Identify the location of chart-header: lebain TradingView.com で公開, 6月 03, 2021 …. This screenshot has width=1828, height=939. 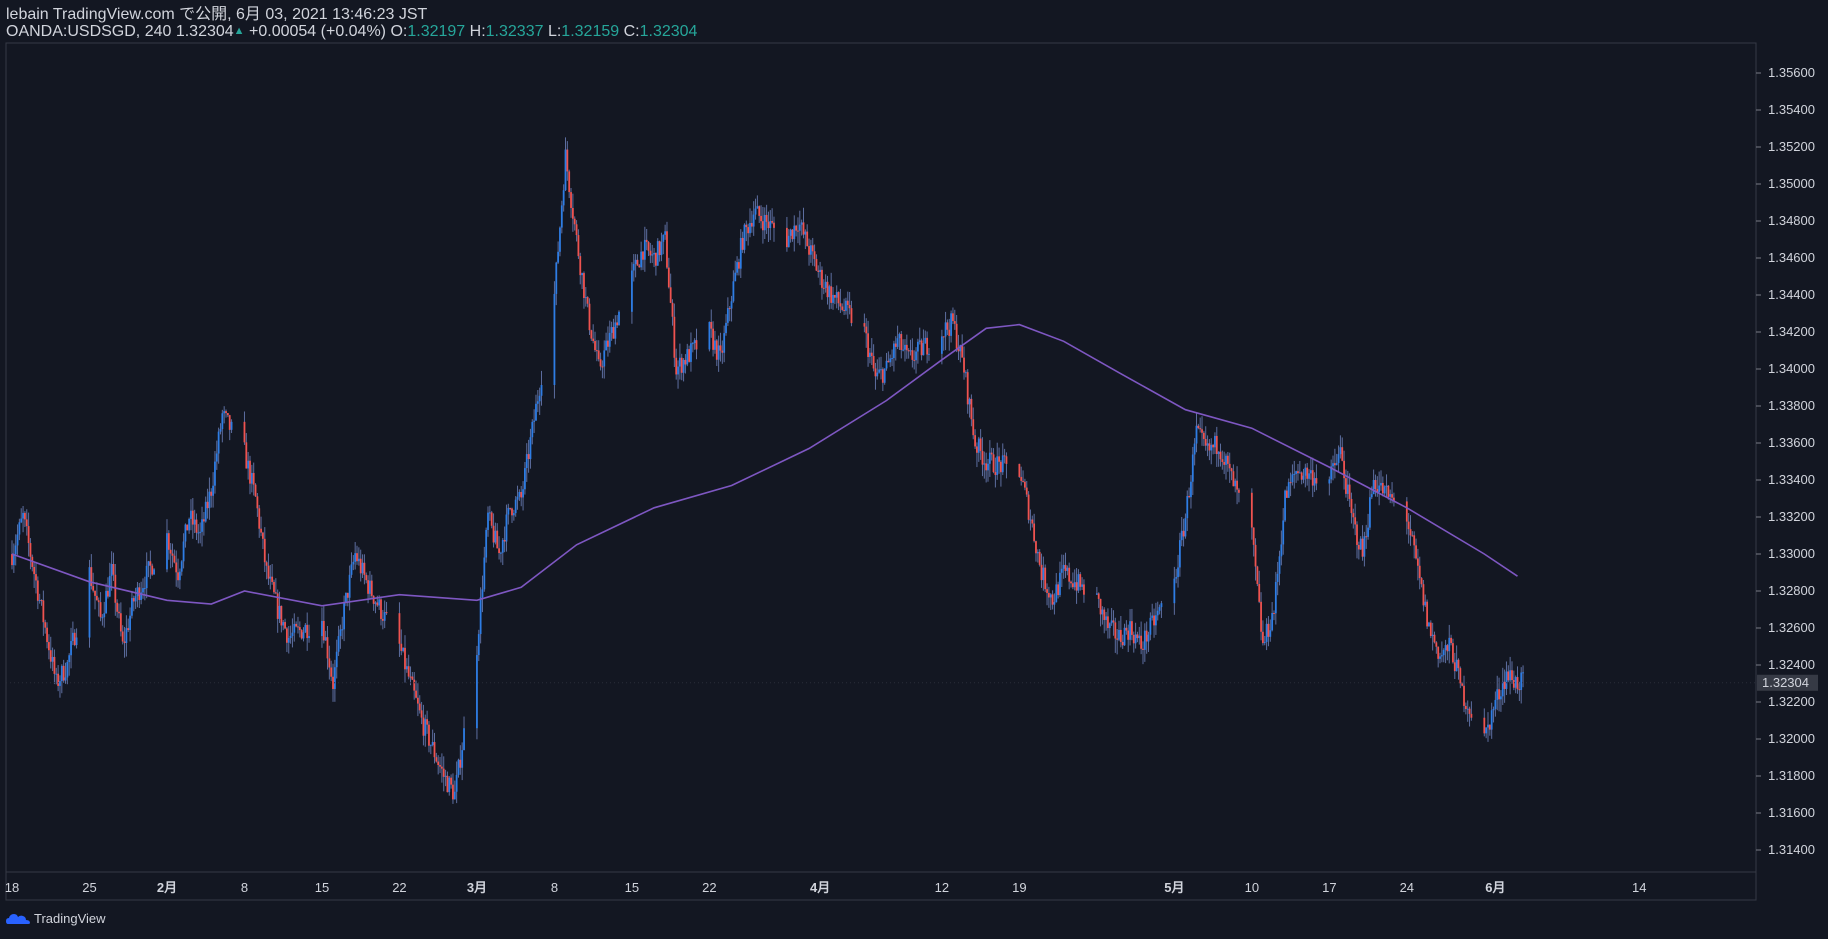
(351, 23).